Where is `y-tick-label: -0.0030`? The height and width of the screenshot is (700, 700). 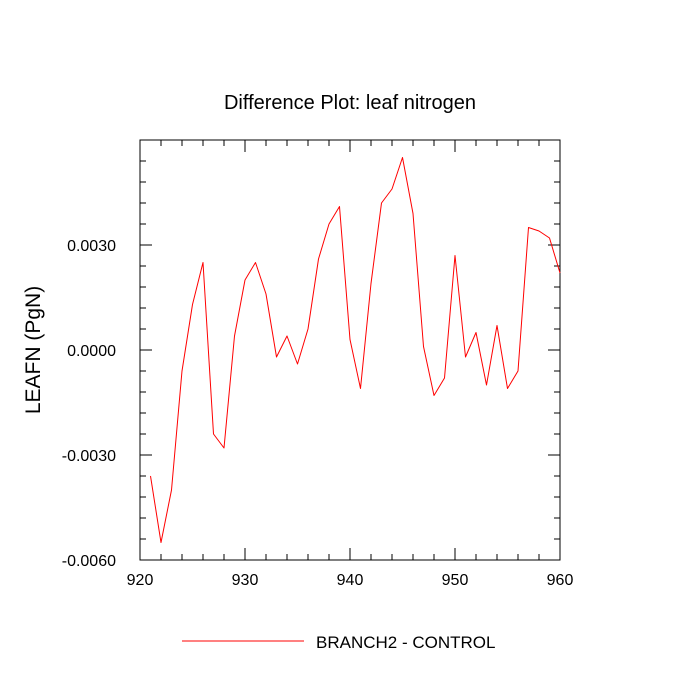 y-tick-label: -0.0030 is located at coordinates (89, 456).